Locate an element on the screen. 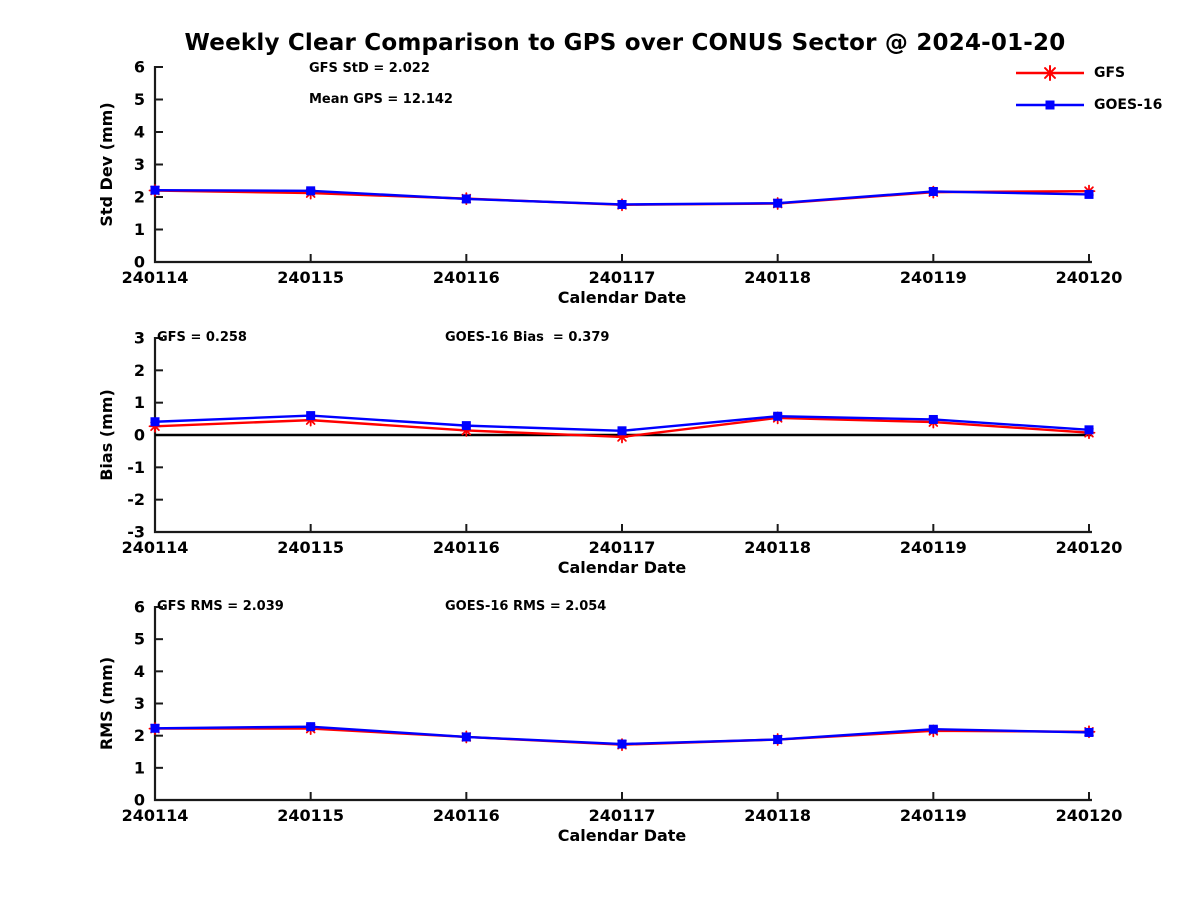 The image size is (1200, 900). annotation-goes16-rms: GOES-16 RMS = 2.054 is located at coordinates (526, 606).